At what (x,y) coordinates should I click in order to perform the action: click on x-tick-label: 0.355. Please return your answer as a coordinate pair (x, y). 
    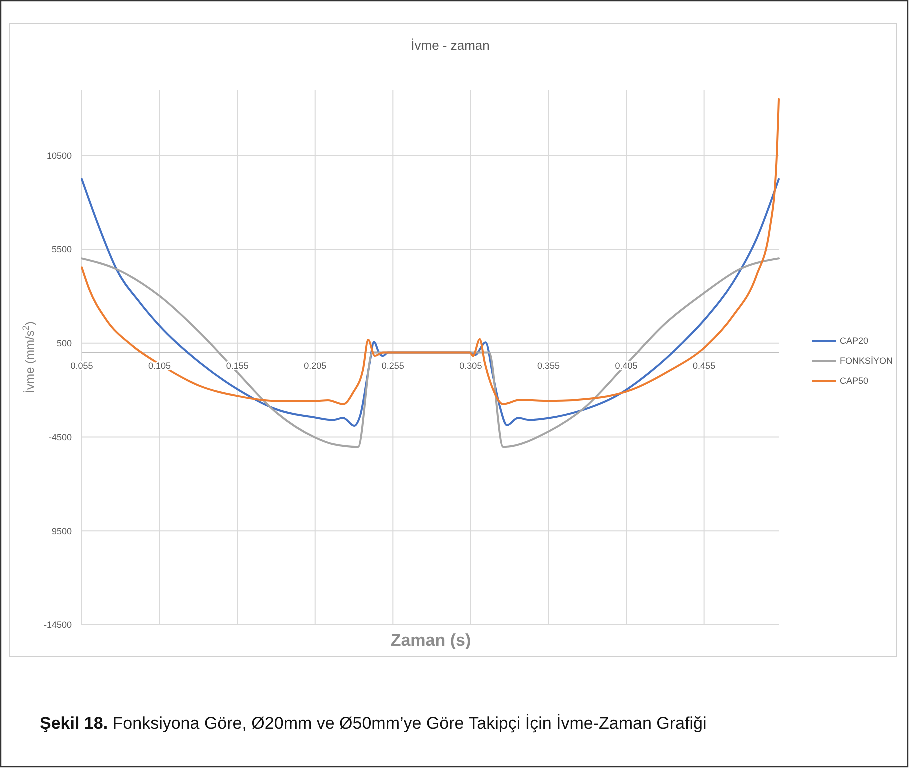
    Looking at the image, I should click on (548, 365).